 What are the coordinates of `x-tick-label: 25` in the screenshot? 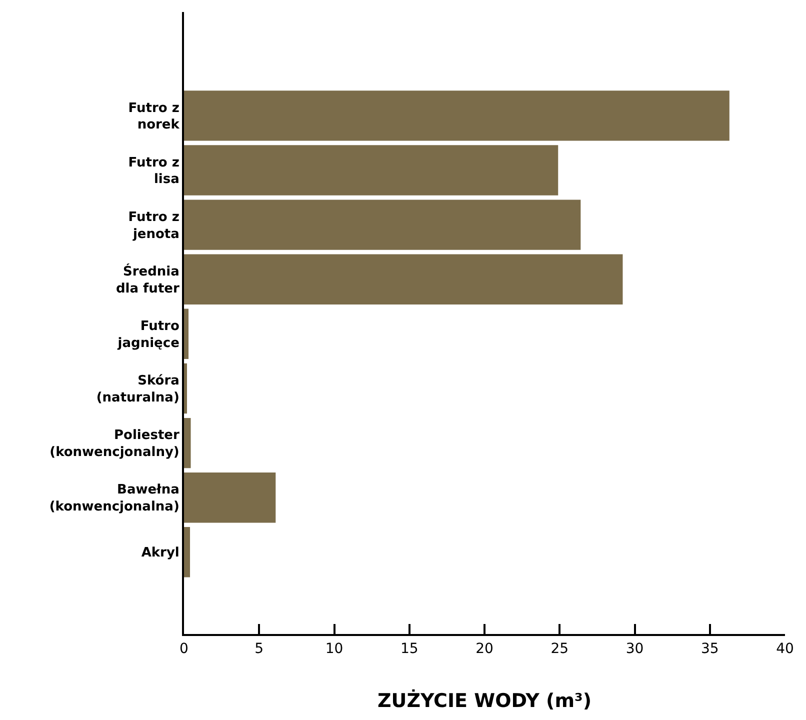 It's located at (559, 648).